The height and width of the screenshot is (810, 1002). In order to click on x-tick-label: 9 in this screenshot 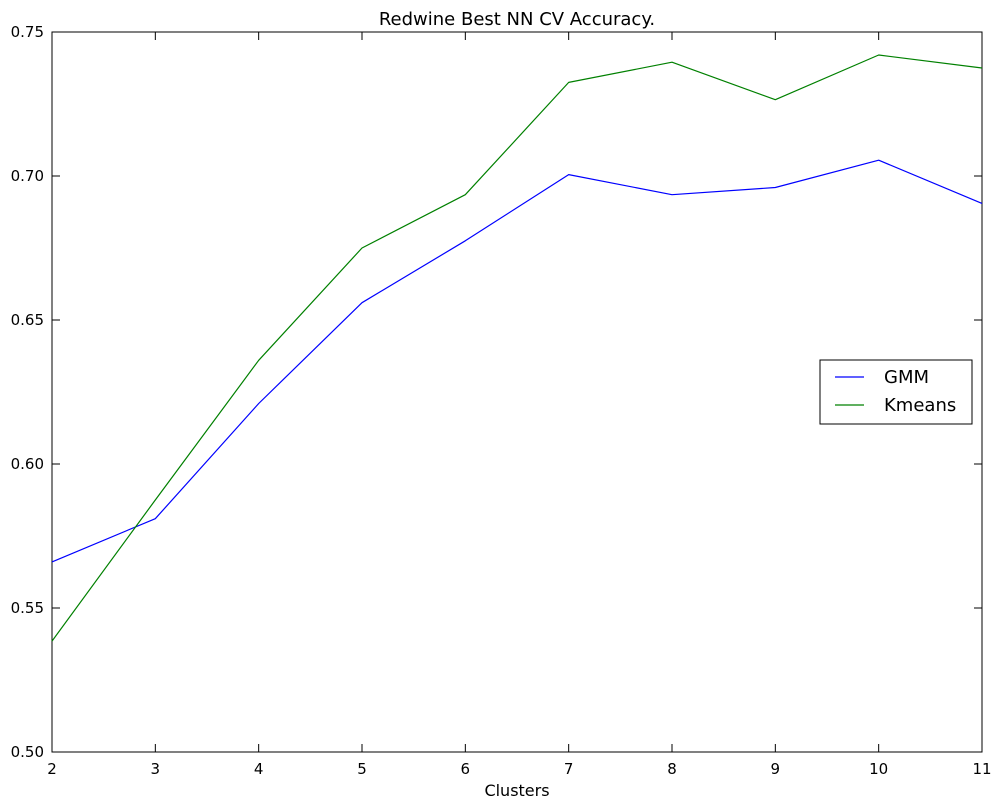, I will do `click(776, 769)`.